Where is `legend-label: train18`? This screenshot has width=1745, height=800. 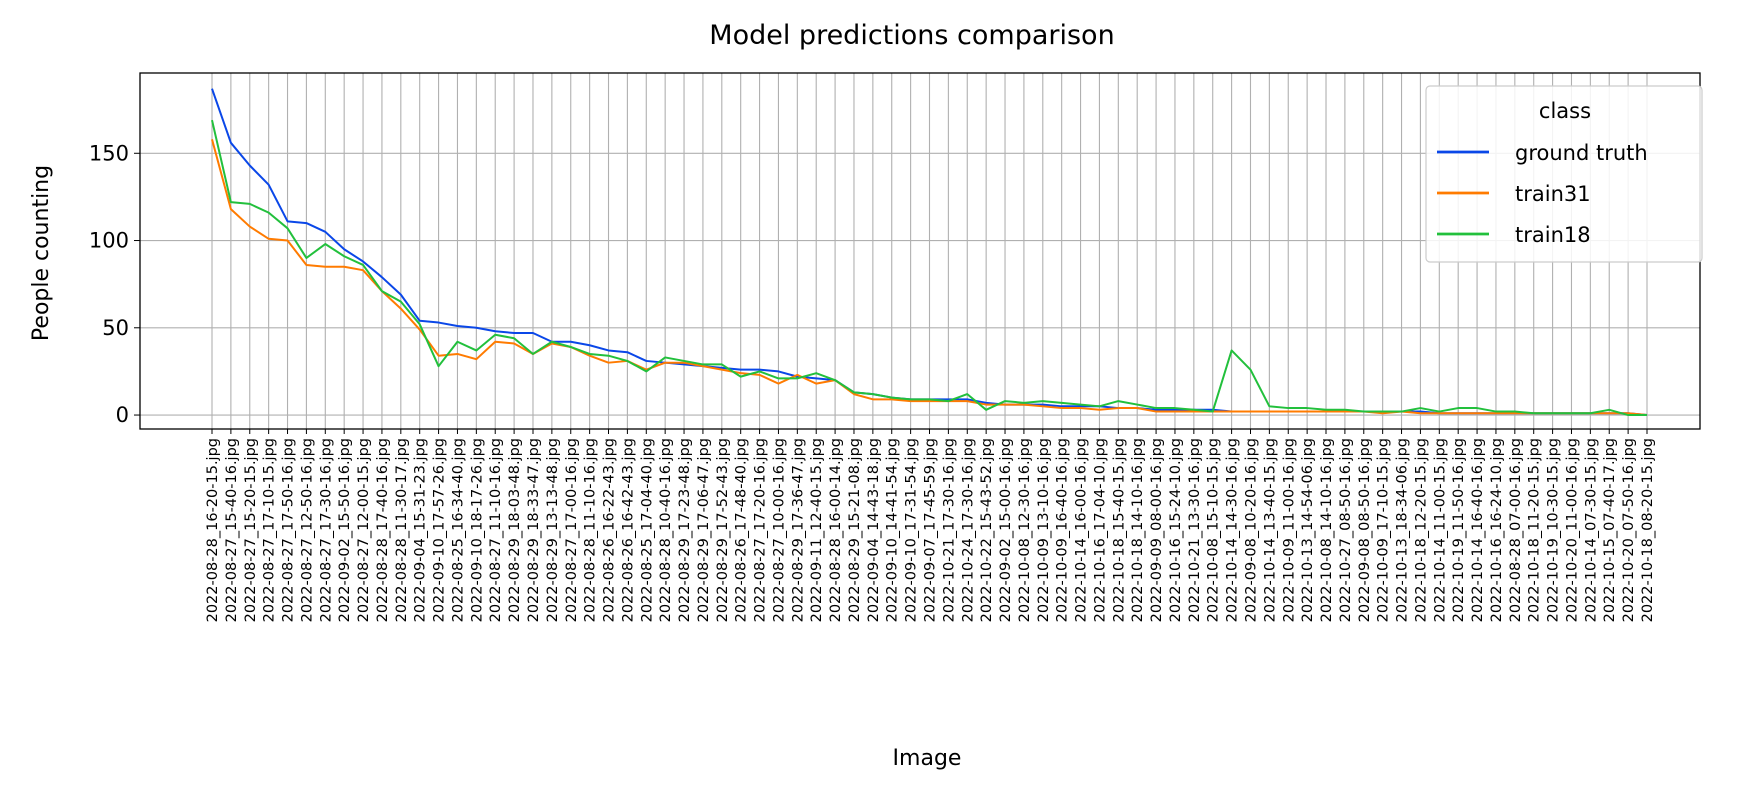 legend-label: train18 is located at coordinates (1553, 235).